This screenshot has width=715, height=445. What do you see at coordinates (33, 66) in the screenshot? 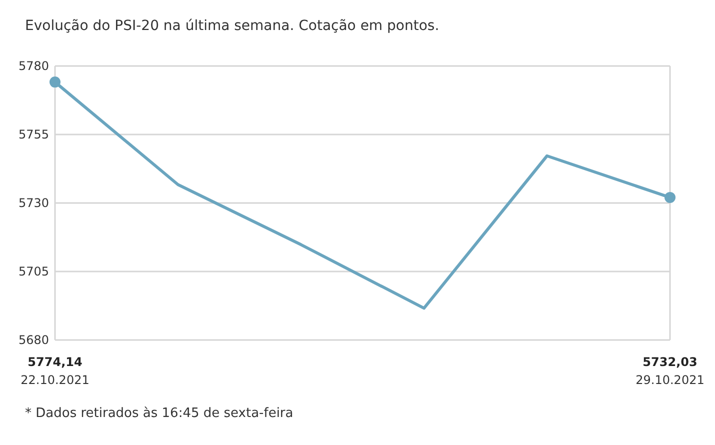
I see `y-tick-label: 5780` at bounding box center [33, 66].